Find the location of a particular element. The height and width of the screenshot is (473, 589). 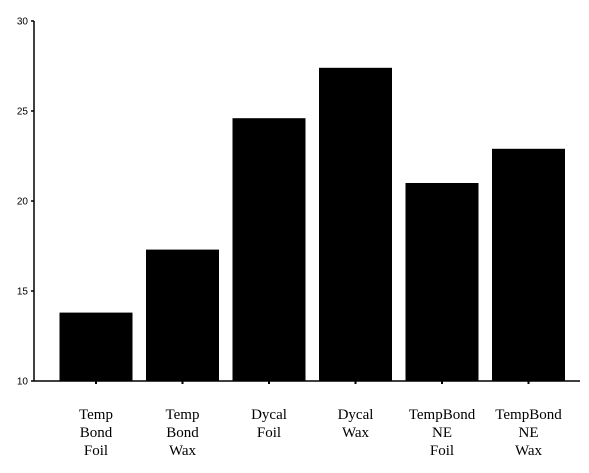

x-tick-label: TempBond NE Wax is located at coordinates (528, 433).